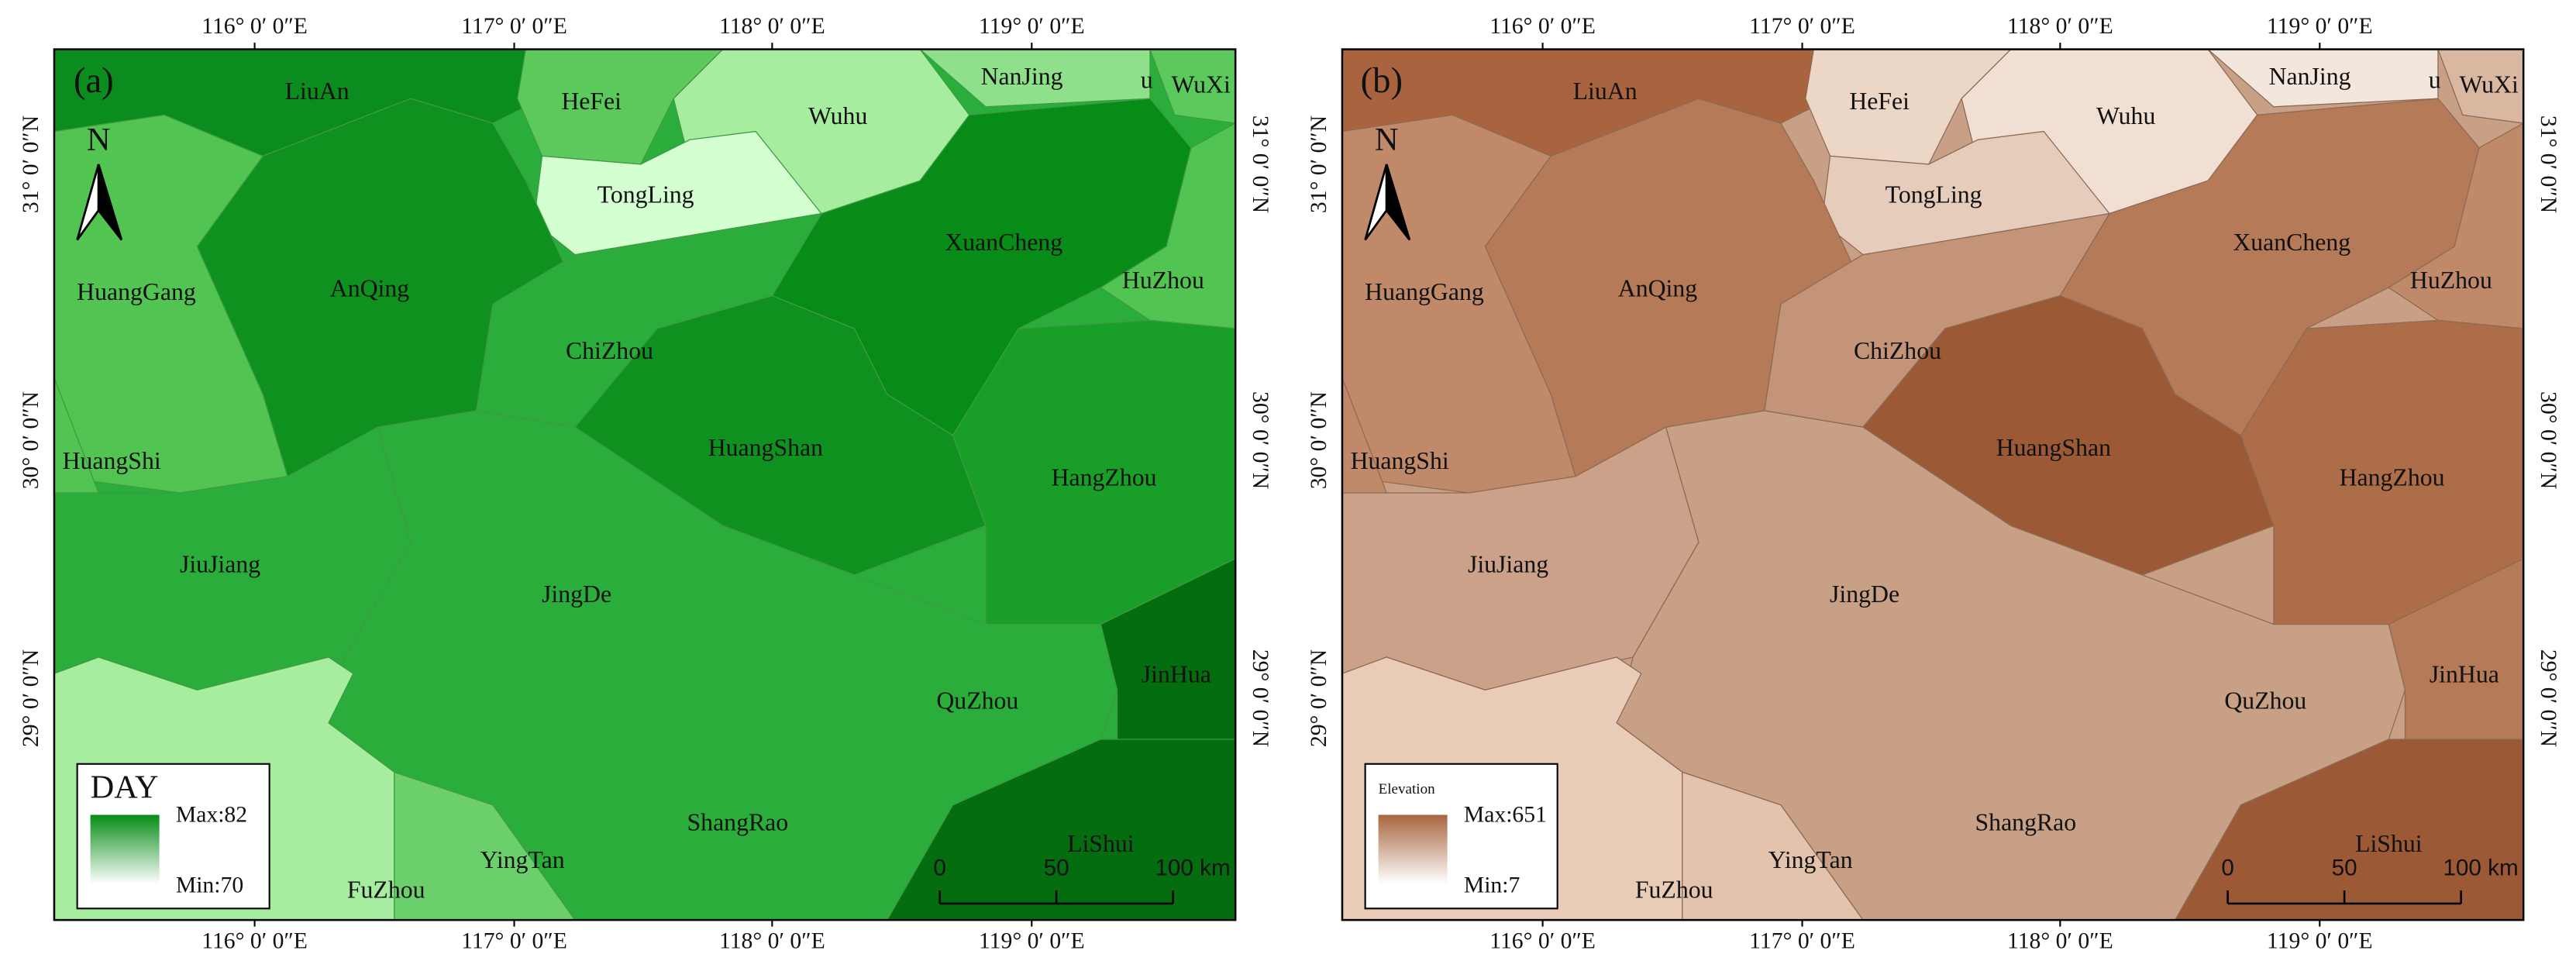 The height and width of the screenshot is (978, 2576). What do you see at coordinates (94, 80) in the screenshot?
I see `panel-label: (a)` at bounding box center [94, 80].